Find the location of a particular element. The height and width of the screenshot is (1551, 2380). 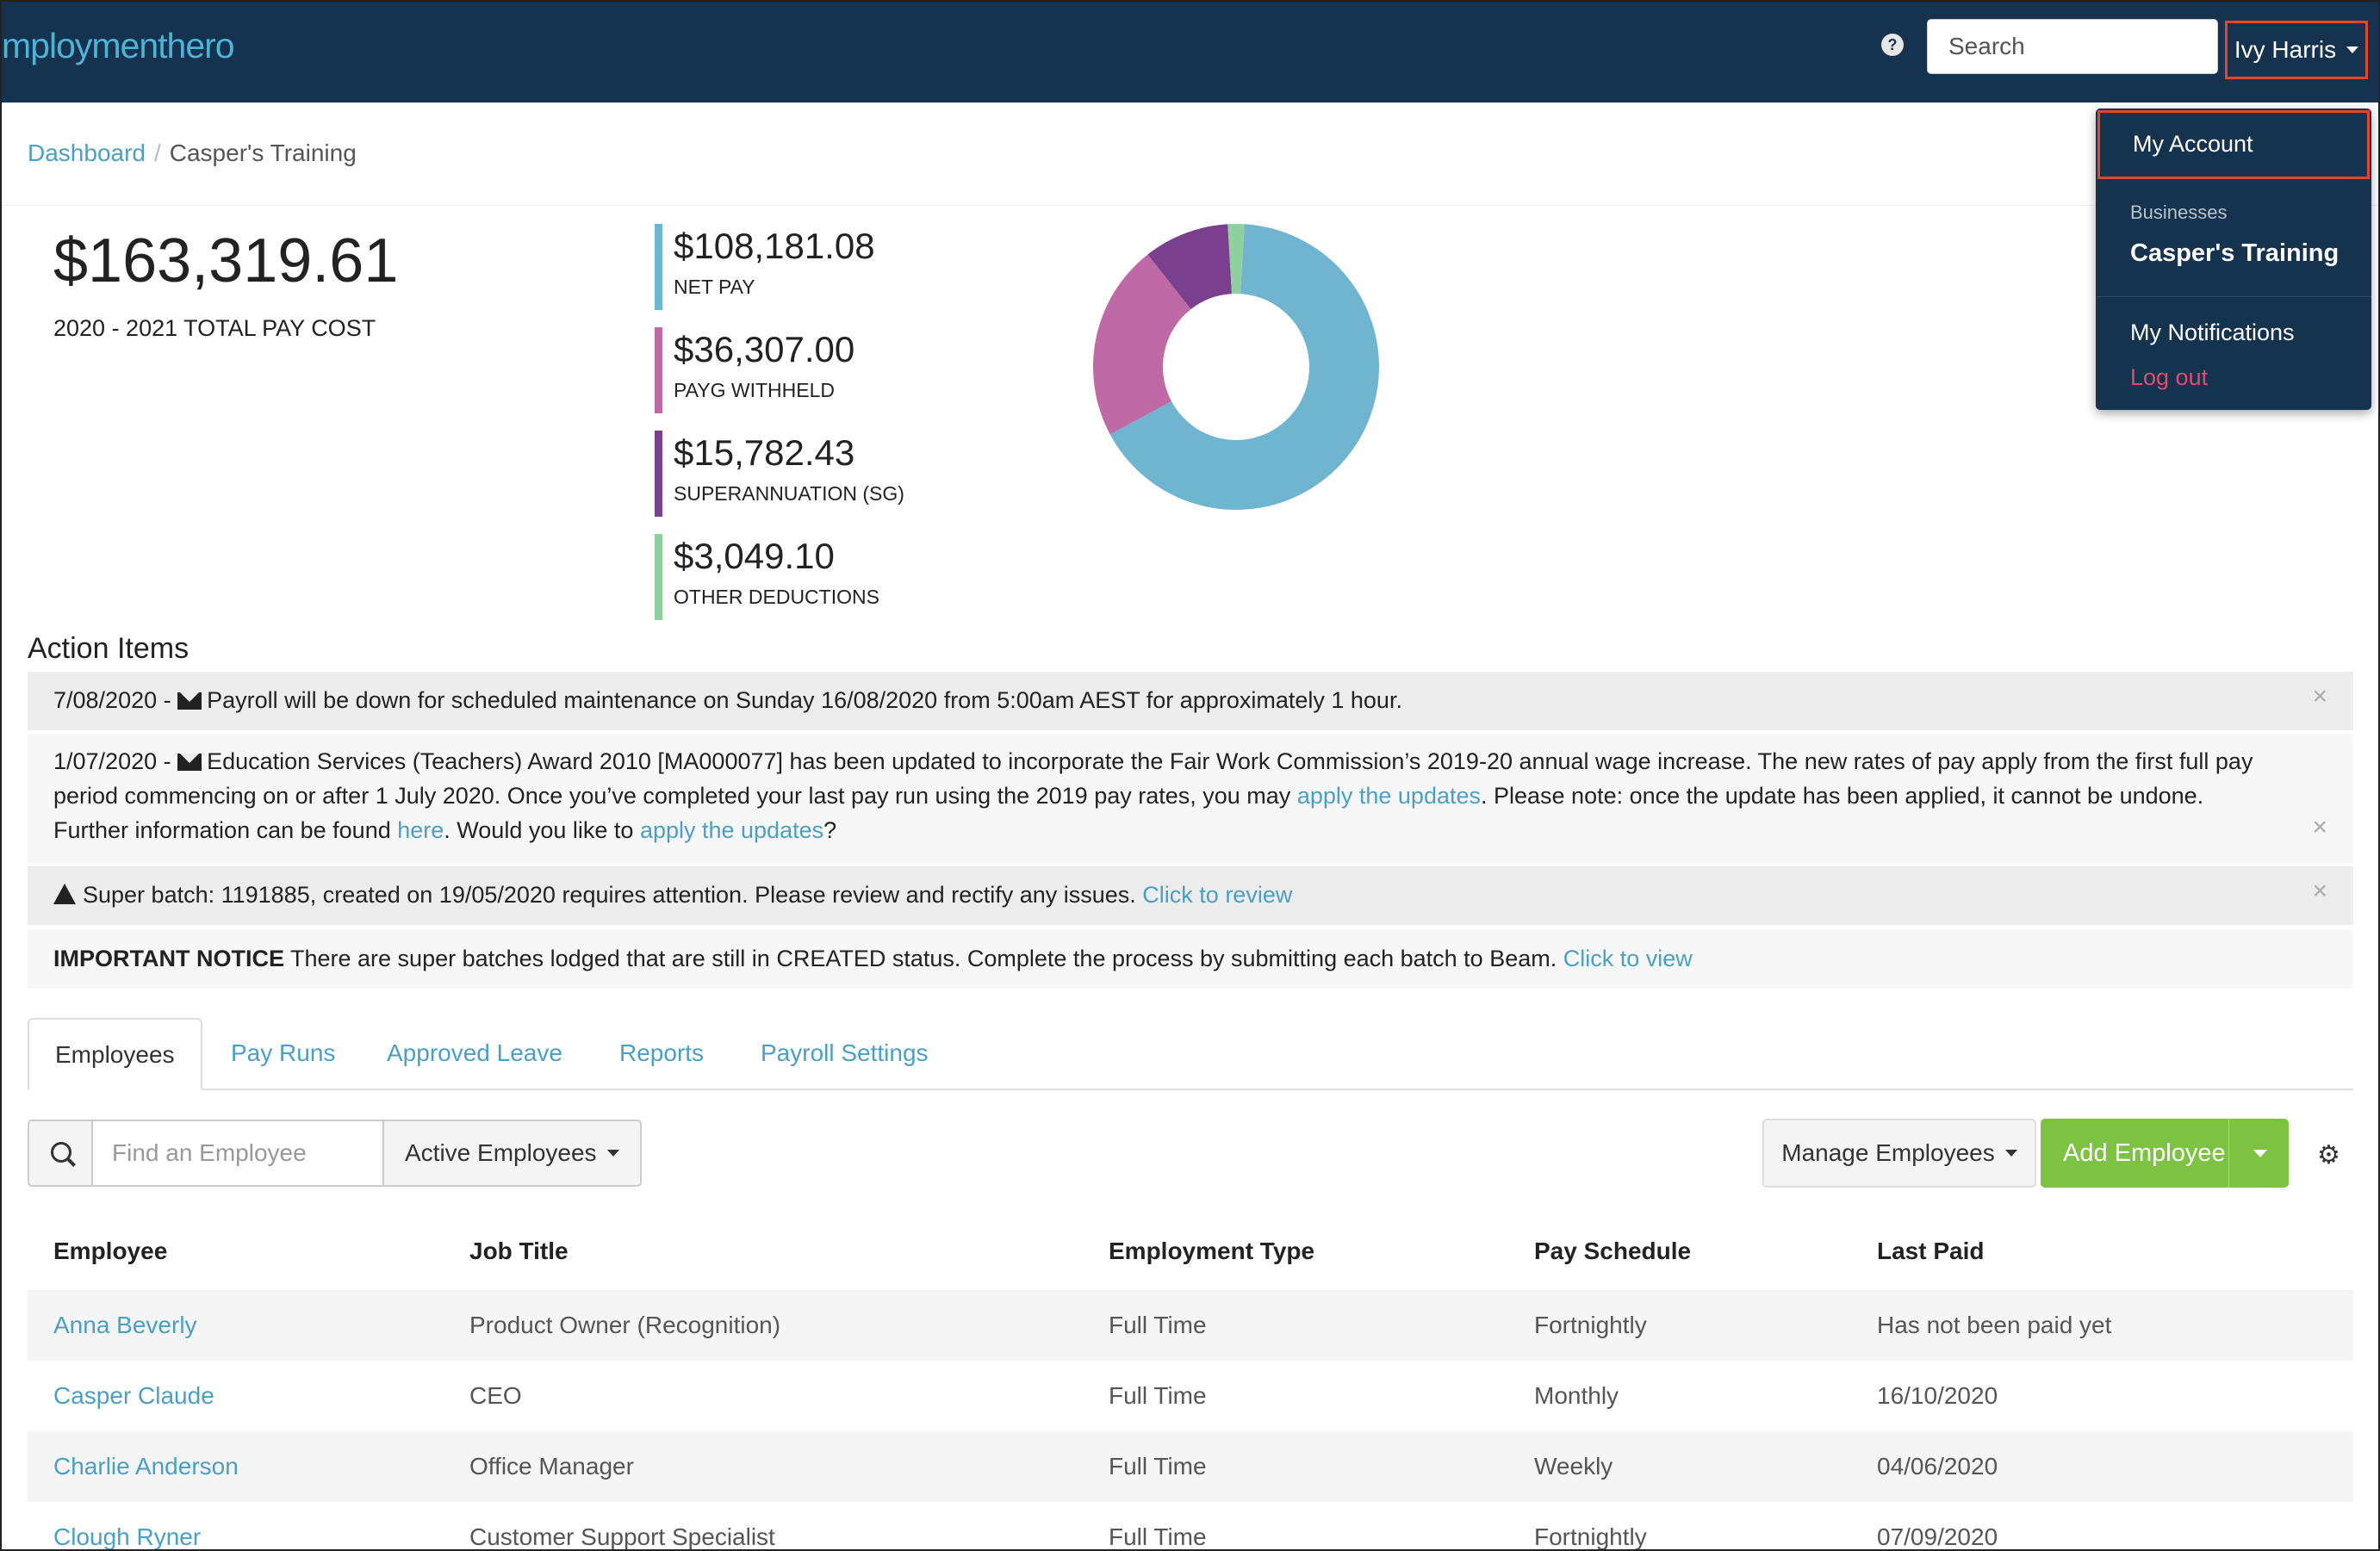

column-header-pay-schedule: Pay Schedule is located at coordinates (1613, 1251).